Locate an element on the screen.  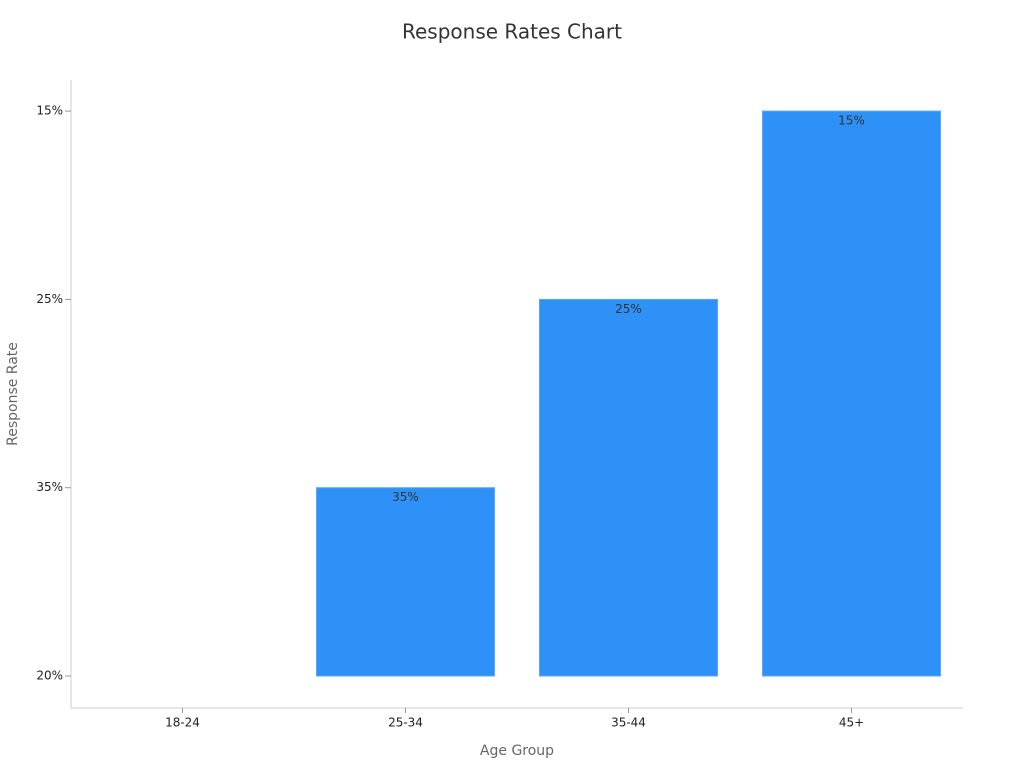
data-label: 35% is located at coordinates (405, 497).